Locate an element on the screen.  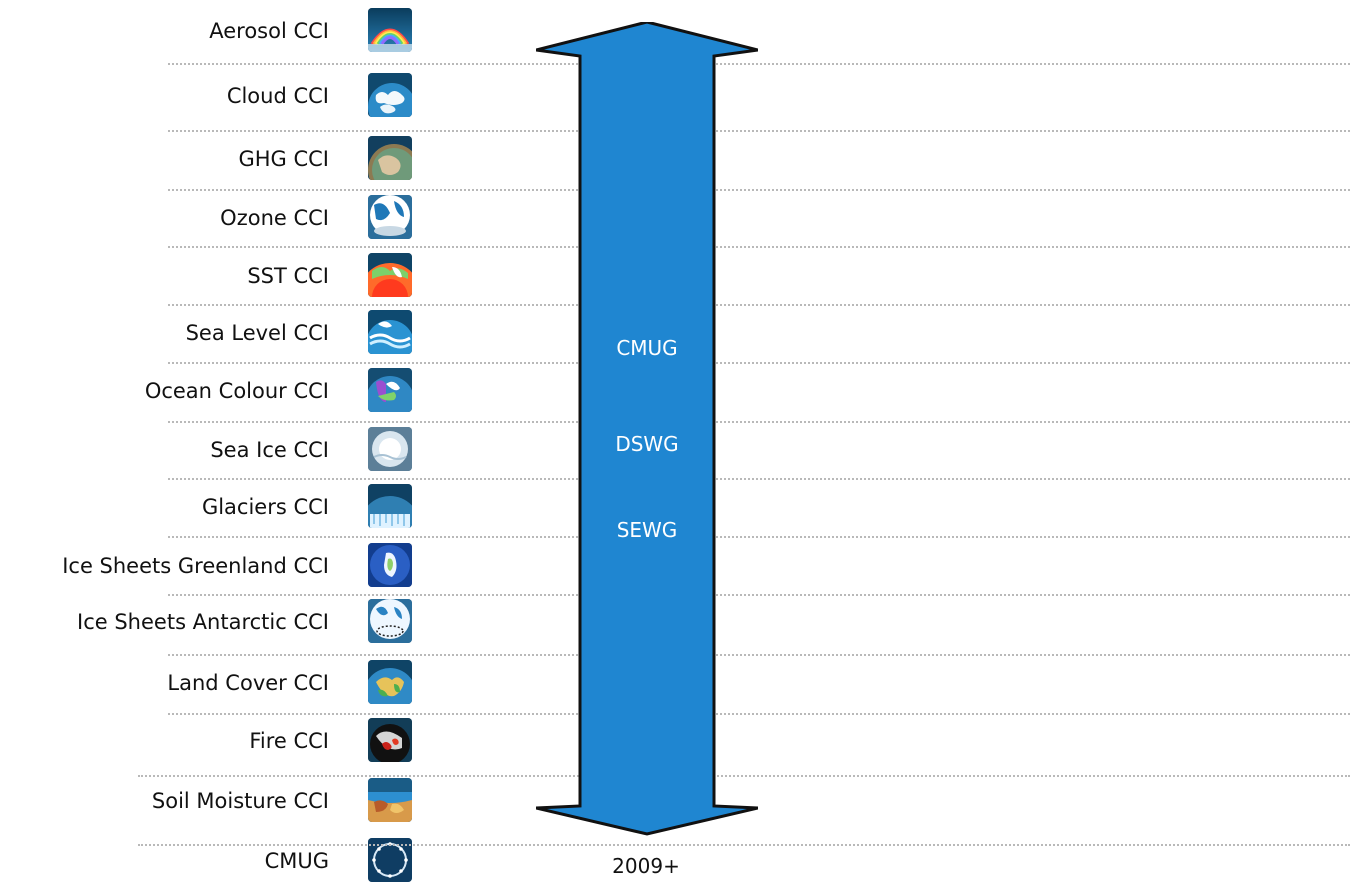
label-sea-level-cci: Sea Level CCI is located at coordinates (257, 333).